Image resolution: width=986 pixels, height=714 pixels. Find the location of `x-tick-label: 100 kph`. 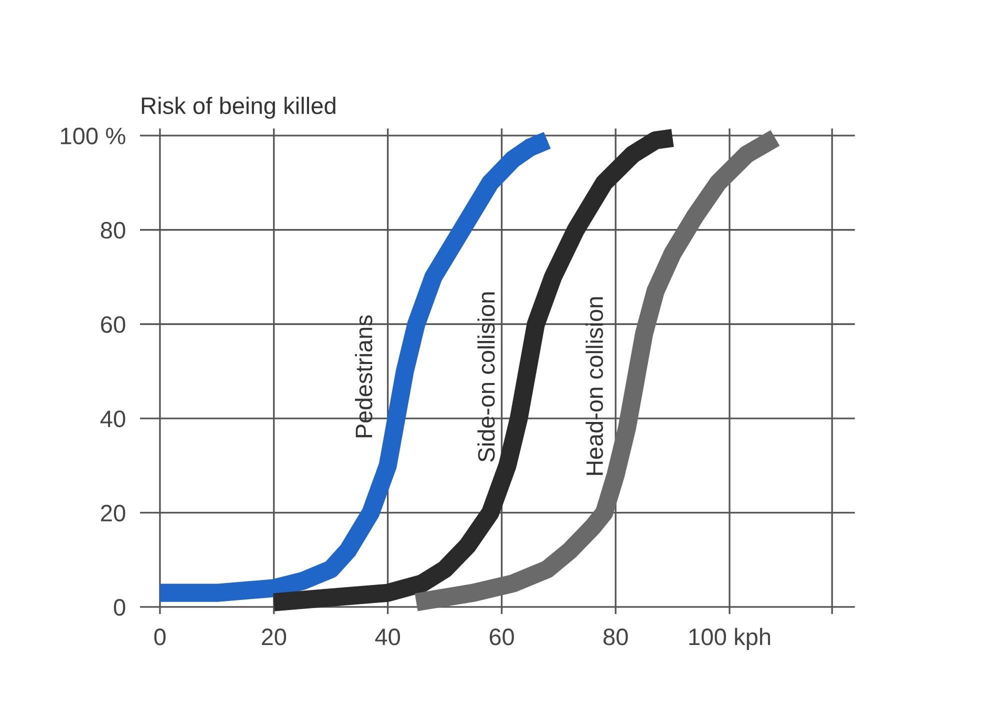

x-tick-label: 100 kph is located at coordinates (729, 639).